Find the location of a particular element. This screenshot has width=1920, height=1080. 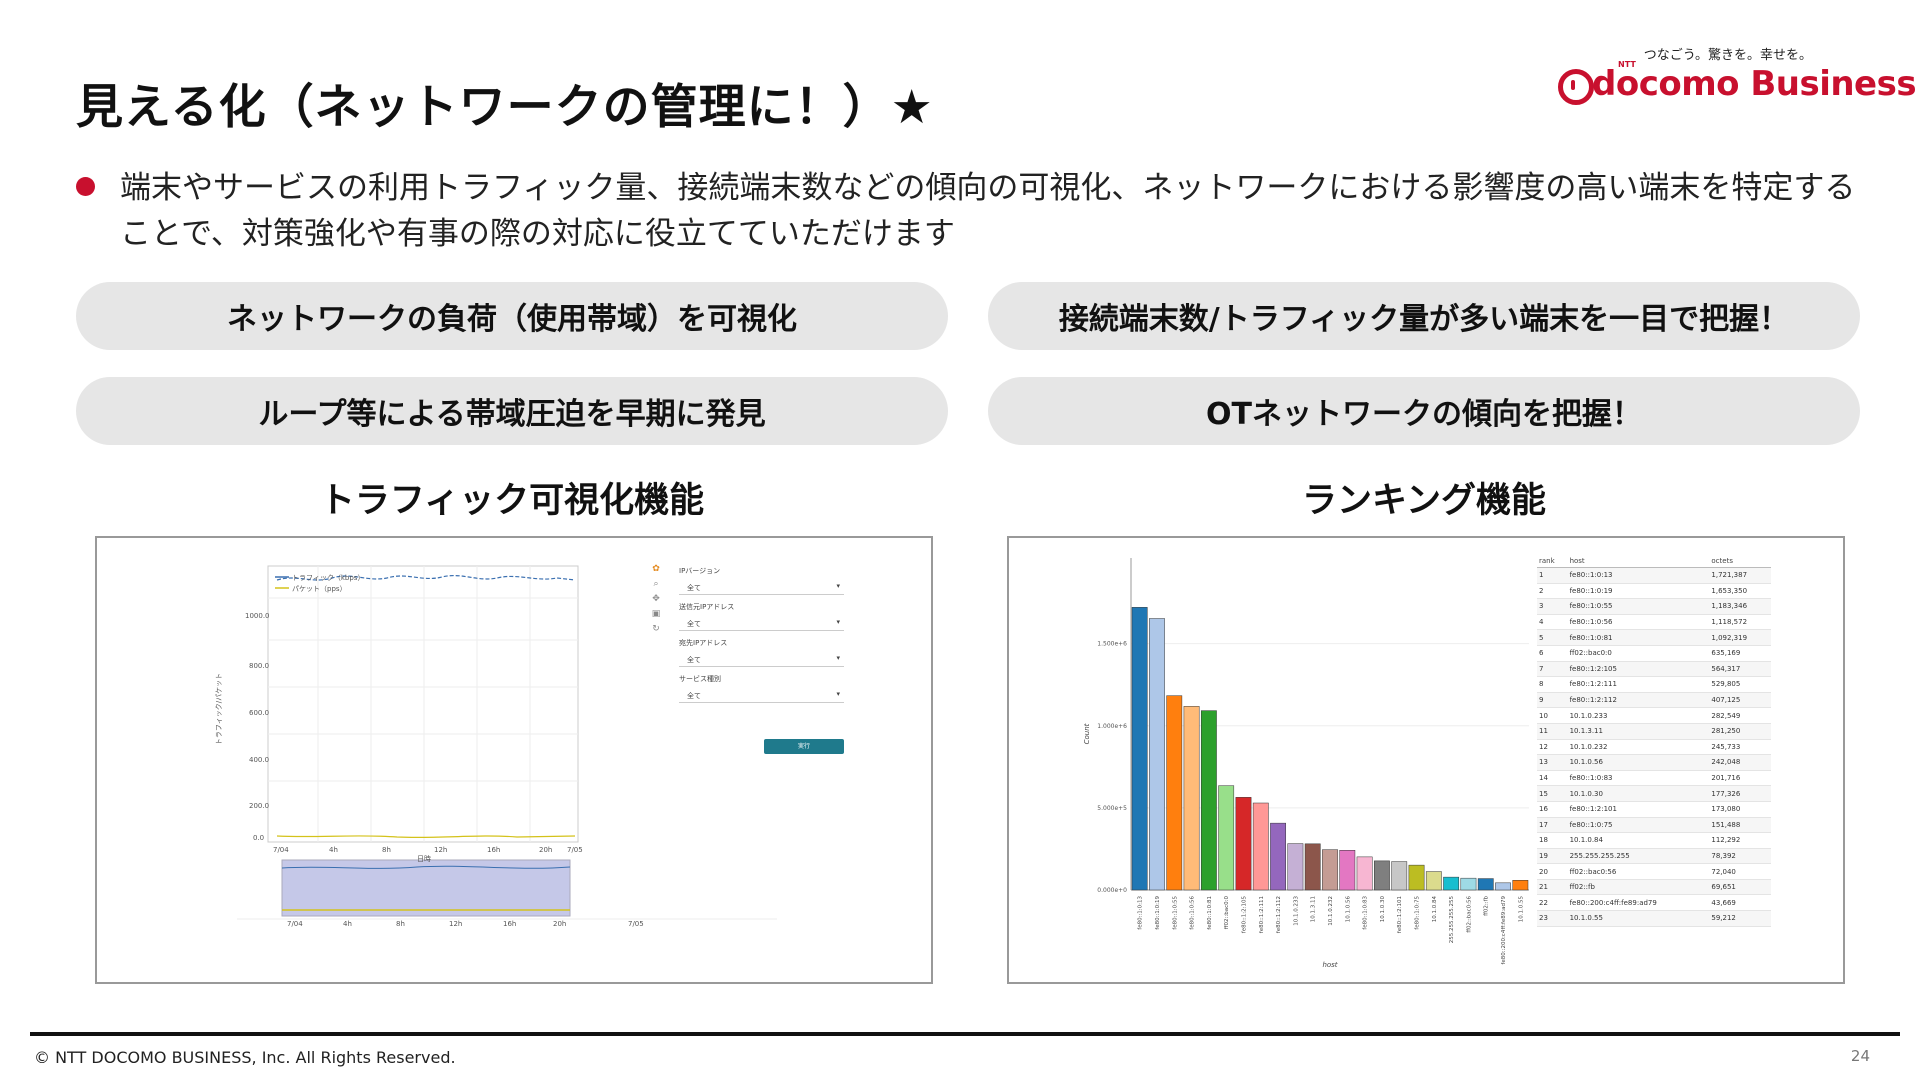

table-cell: 407,125 is located at coordinates (1740, 700).